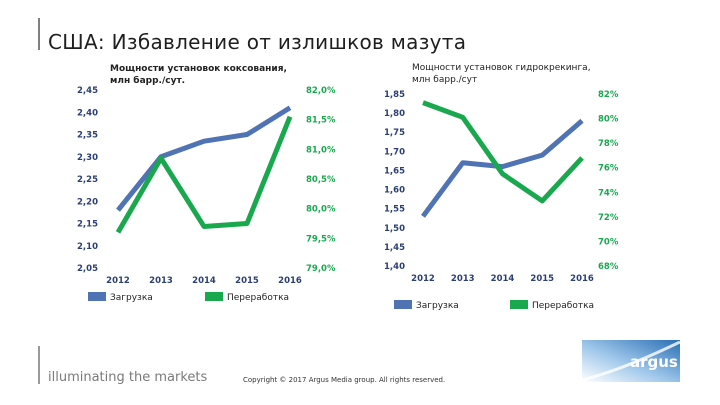  Describe the element at coordinates (321, 239) in the screenshot. I see `right-tick-label: 79,5%` at that location.